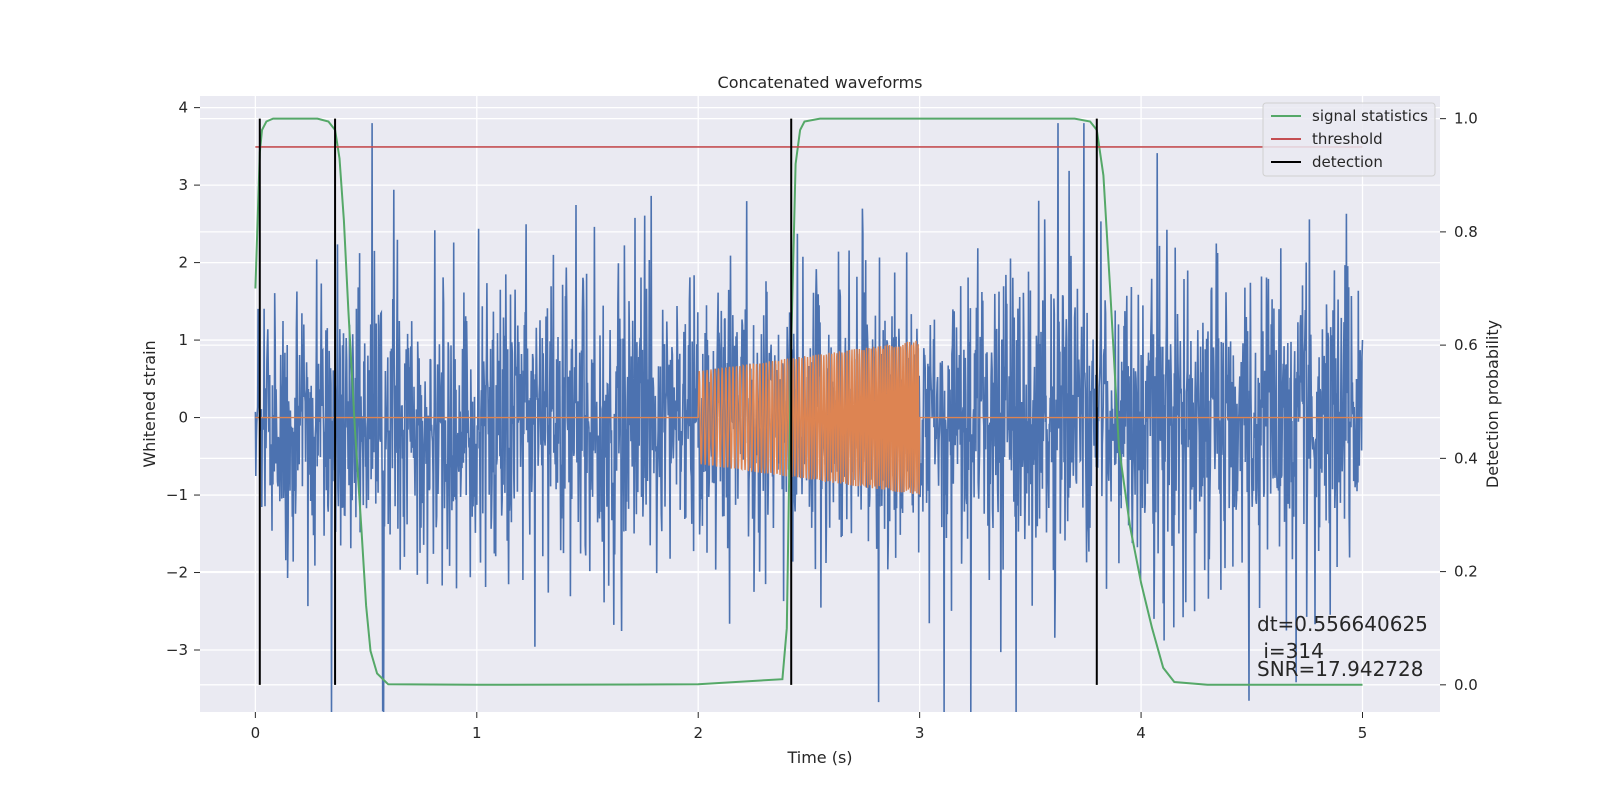 This screenshot has height=800, width=1600. I want to click on y-axis-label: Whitened strain, so click(149, 403).